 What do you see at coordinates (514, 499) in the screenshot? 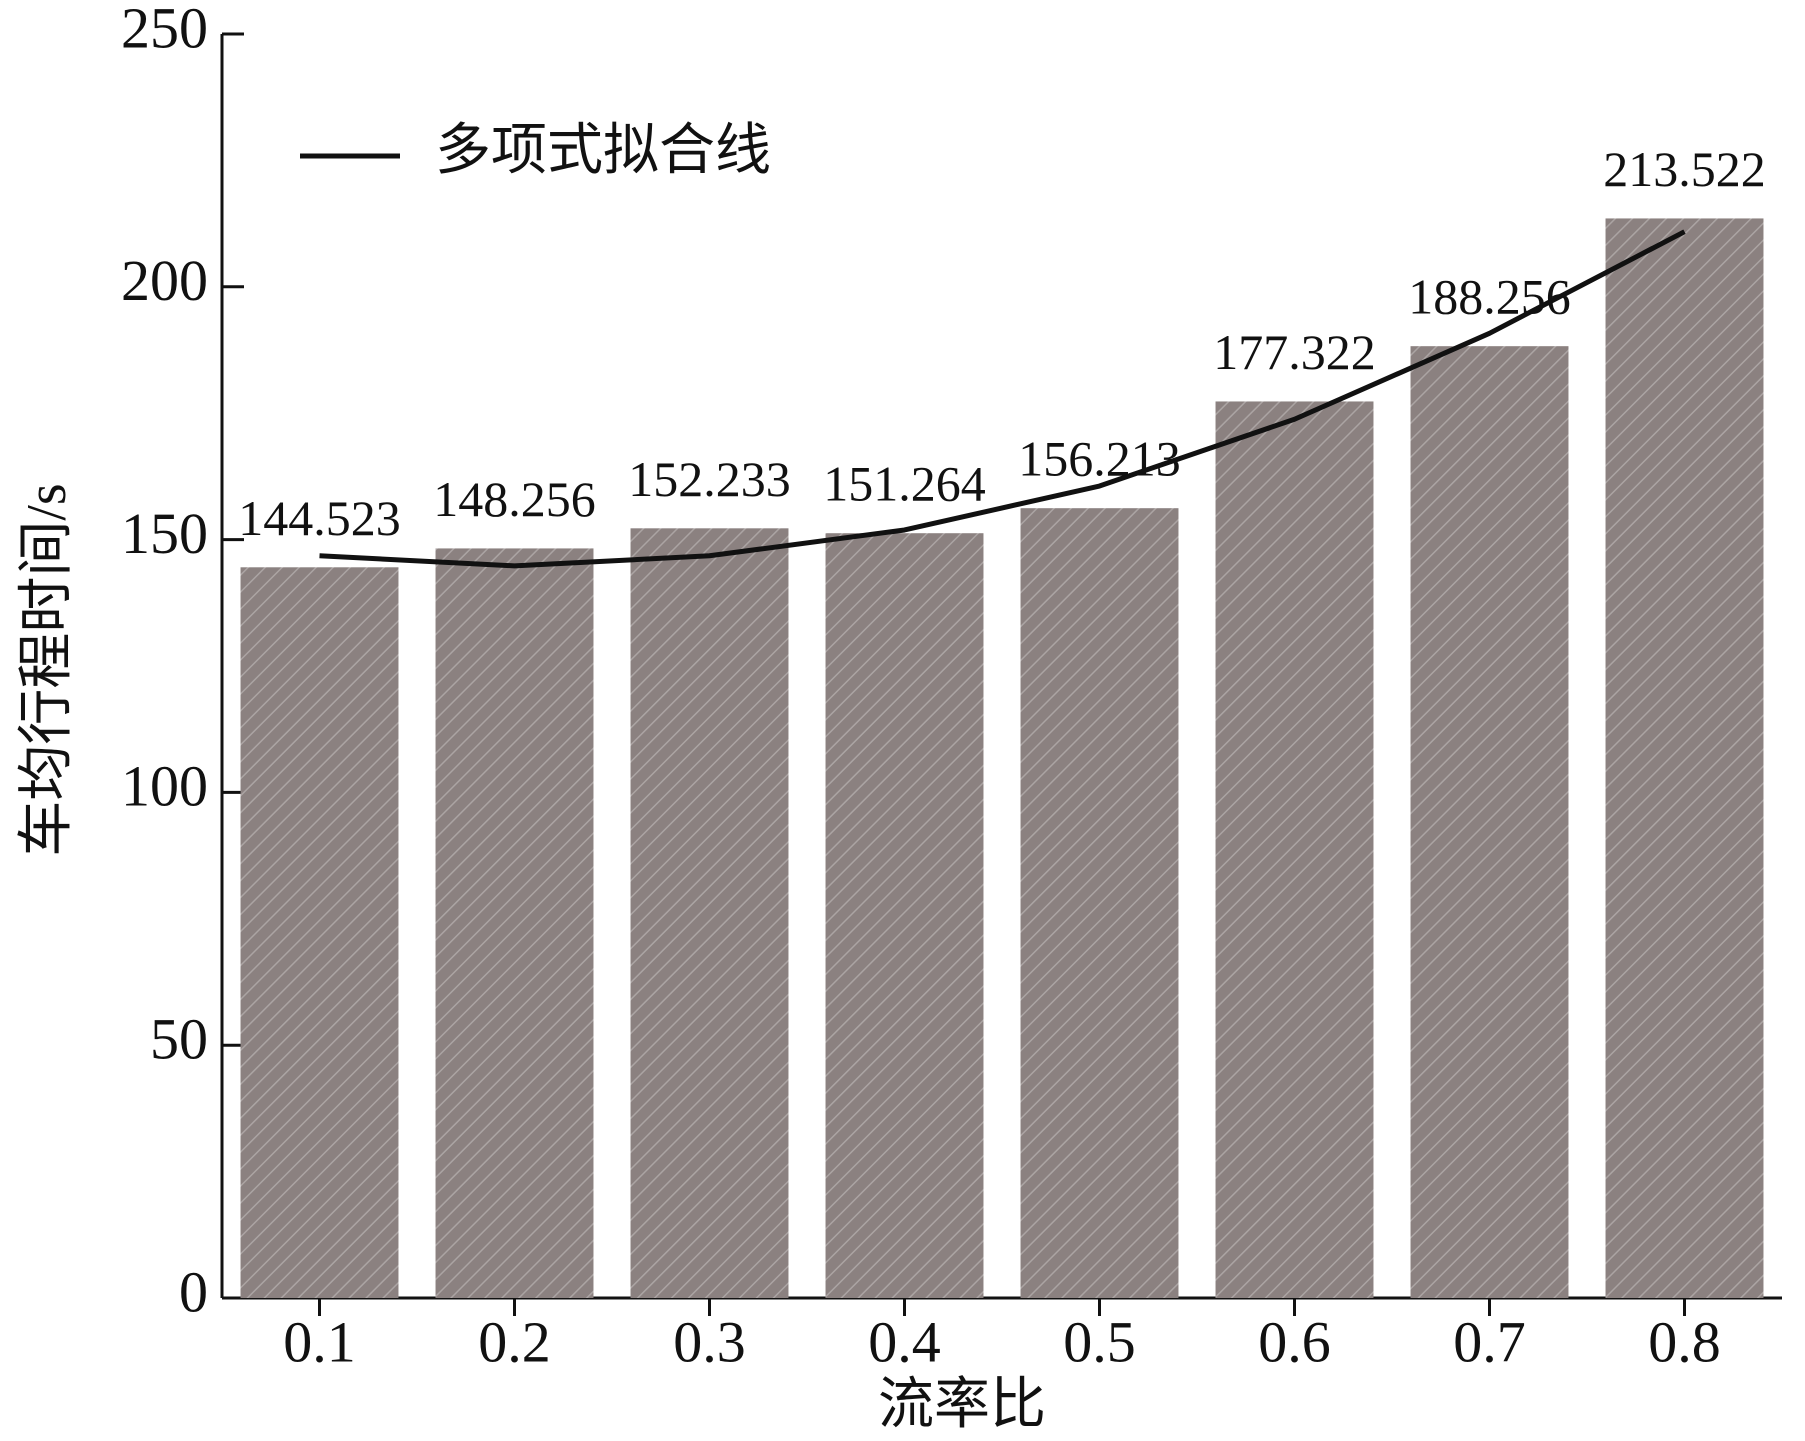
I see `data-label: 148.256` at bounding box center [514, 499].